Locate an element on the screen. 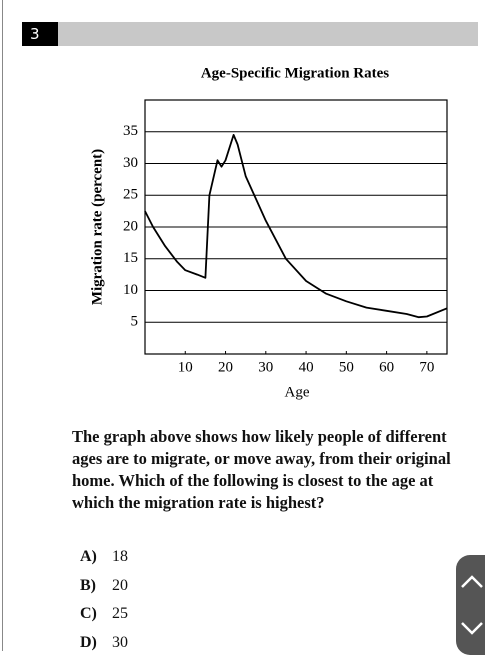 The height and width of the screenshot is (655, 485). question-header is located at coordinates (250, 34).